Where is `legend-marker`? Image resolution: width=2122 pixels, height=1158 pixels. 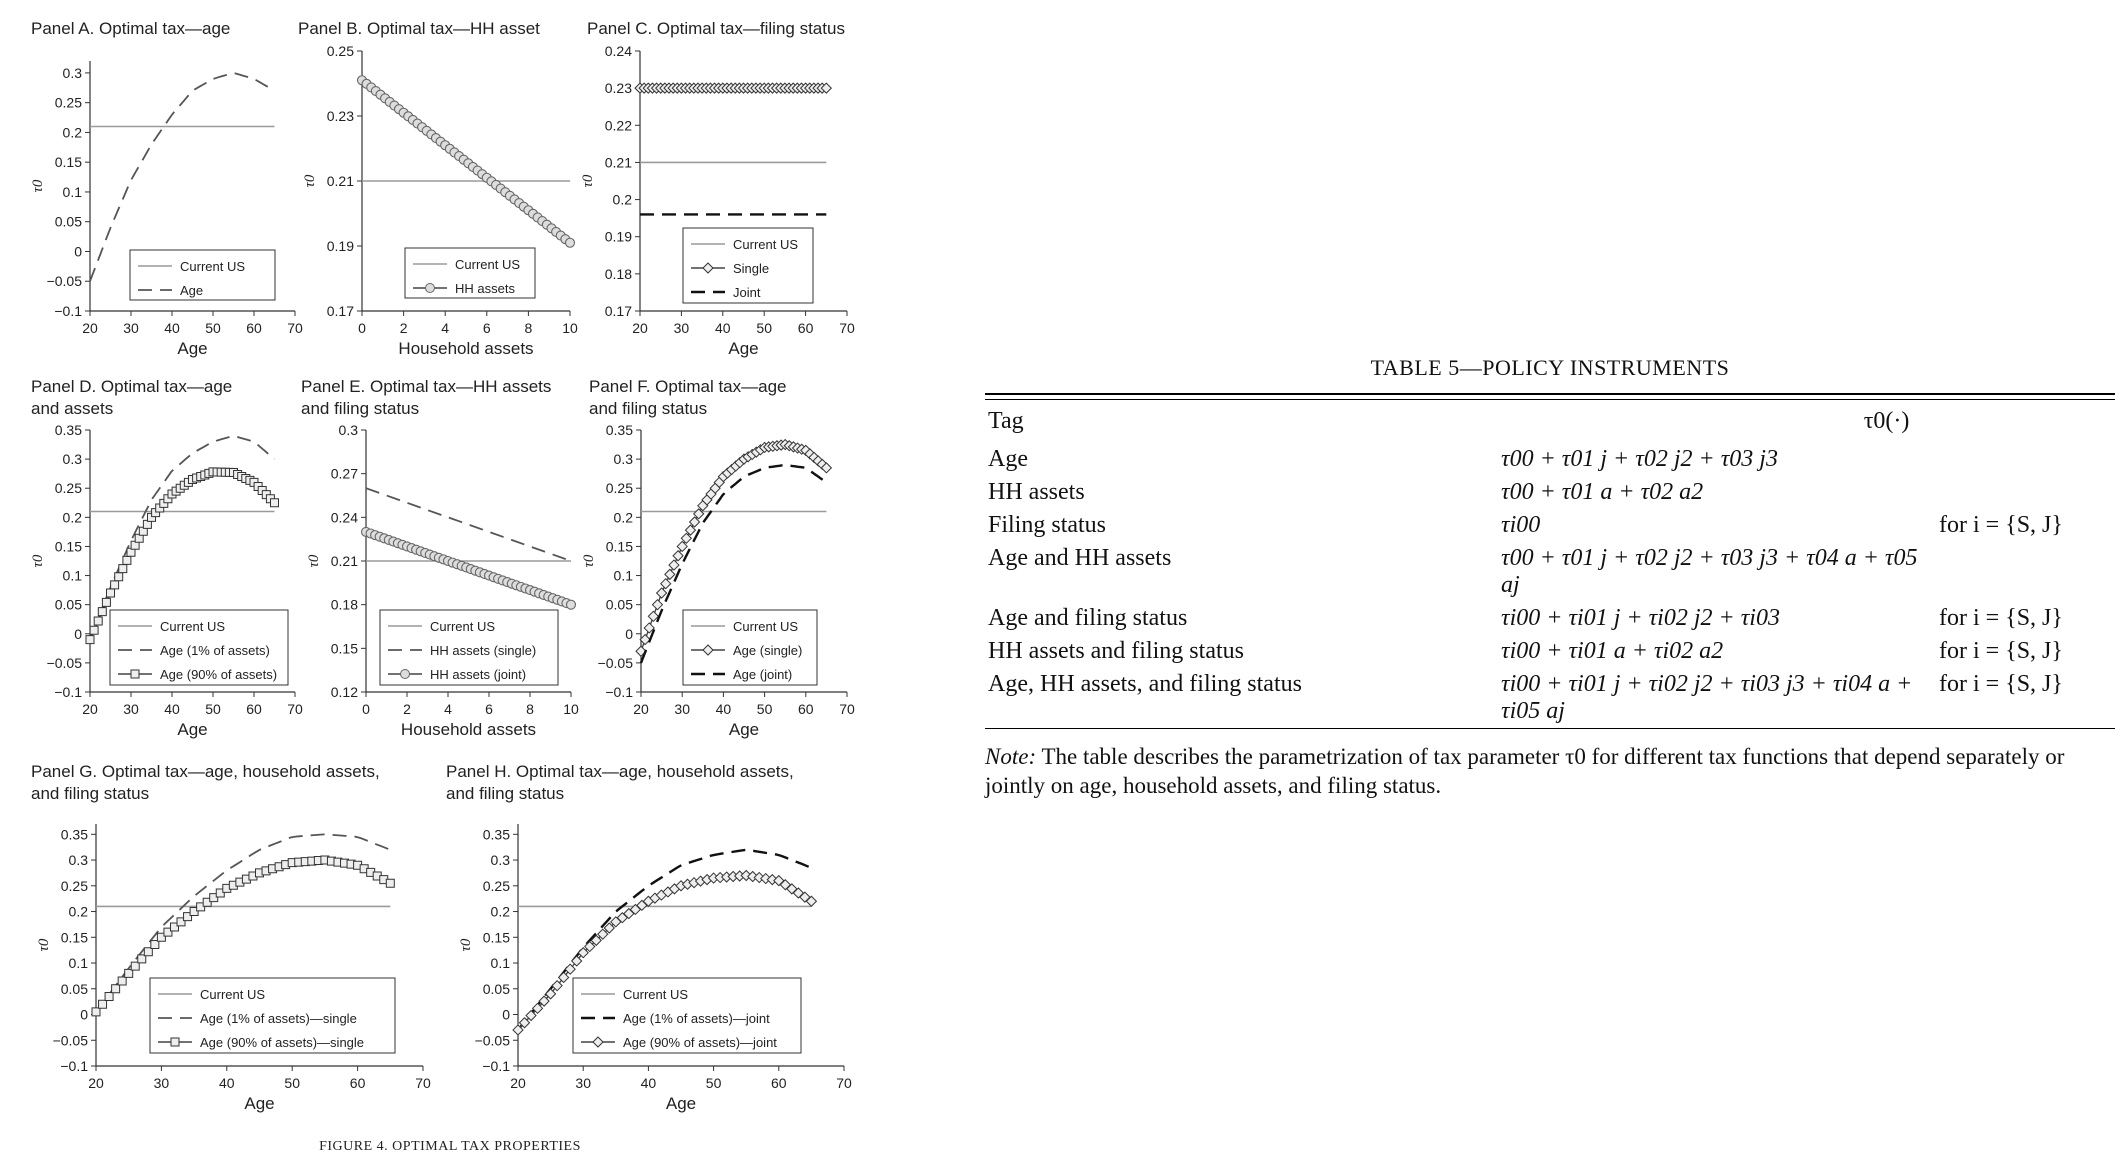
legend-marker is located at coordinates (708, 268).